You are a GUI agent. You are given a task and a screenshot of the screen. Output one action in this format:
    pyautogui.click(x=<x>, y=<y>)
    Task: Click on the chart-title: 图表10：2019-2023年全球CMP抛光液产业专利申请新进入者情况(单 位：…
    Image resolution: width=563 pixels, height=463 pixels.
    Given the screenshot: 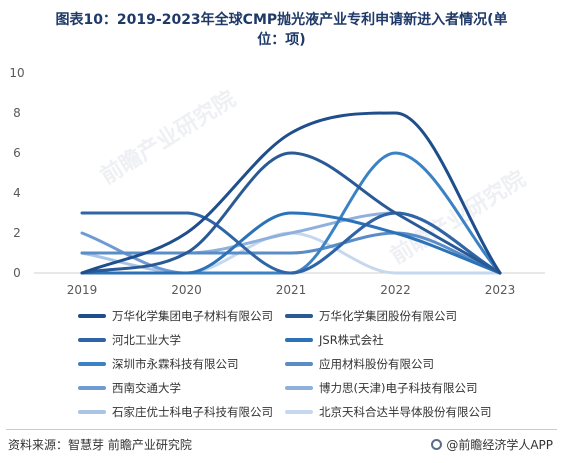 What is the action you would take?
    pyautogui.click(x=281, y=30)
    